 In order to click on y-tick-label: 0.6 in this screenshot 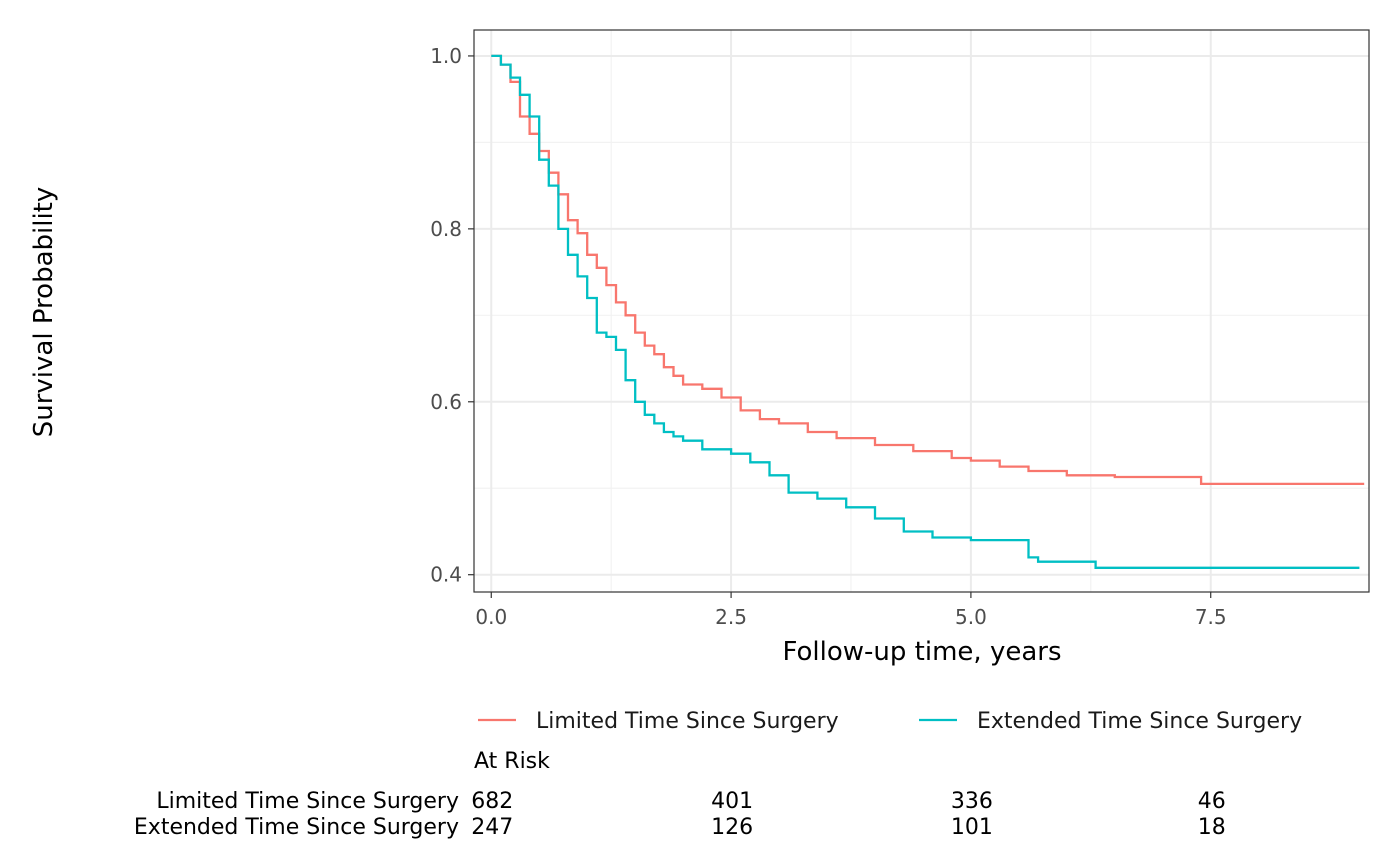, I will do `click(446, 402)`.